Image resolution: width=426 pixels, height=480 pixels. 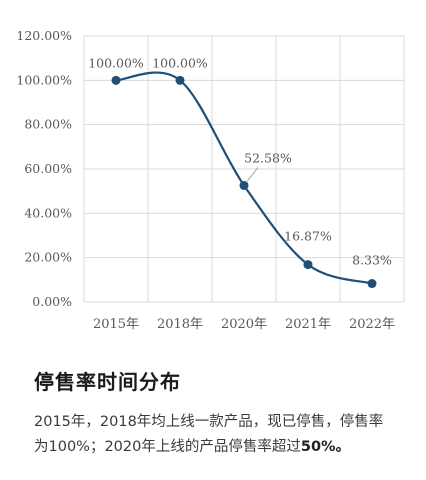 I want to click on y-tick-label: 40.00%, so click(x=48, y=212).